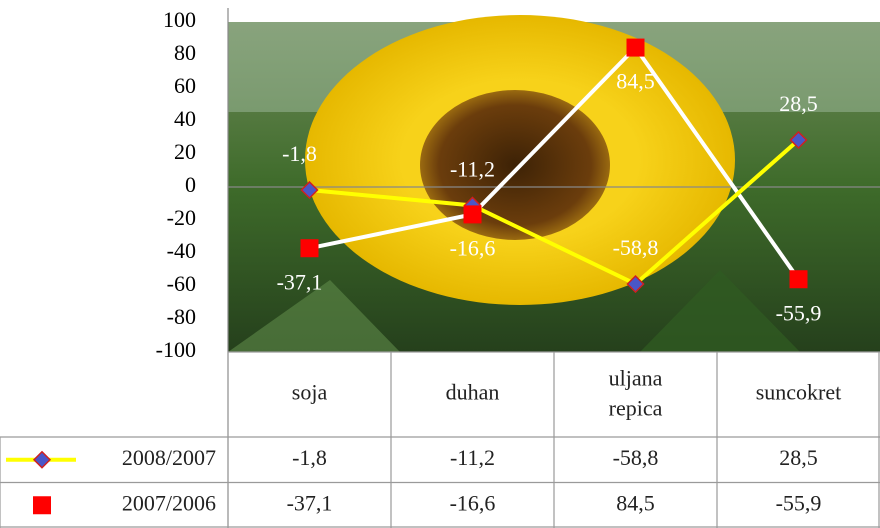 The image size is (880, 528). Describe the element at coordinates (472, 457) in the screenshot. I see `table-value: -11,2` at that location.